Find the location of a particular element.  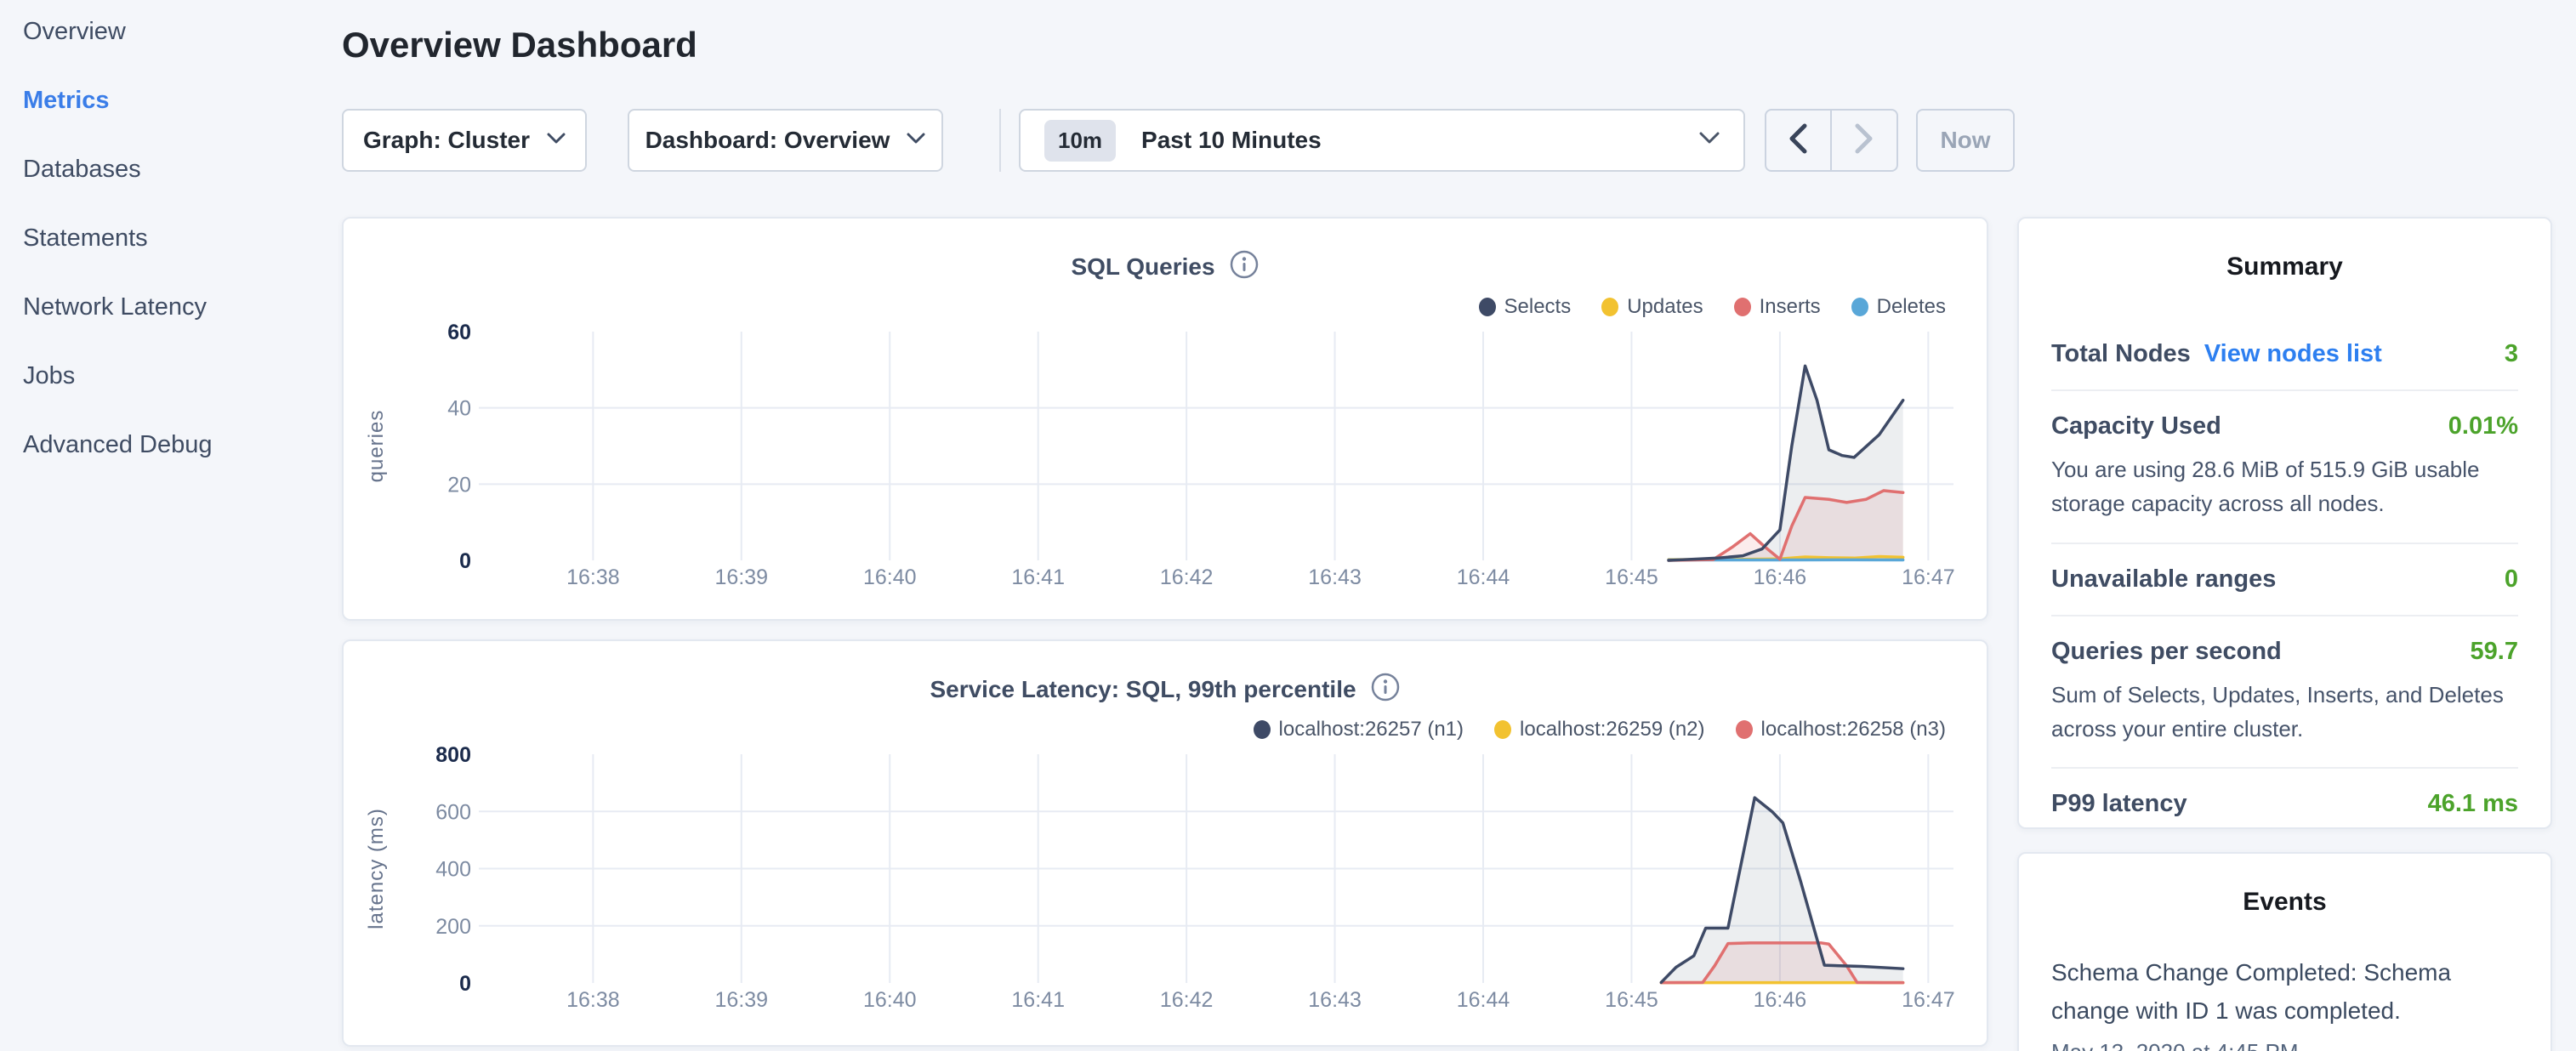

legend-item: localhost:26259 (n2) is located at coordinates (1599, 729).